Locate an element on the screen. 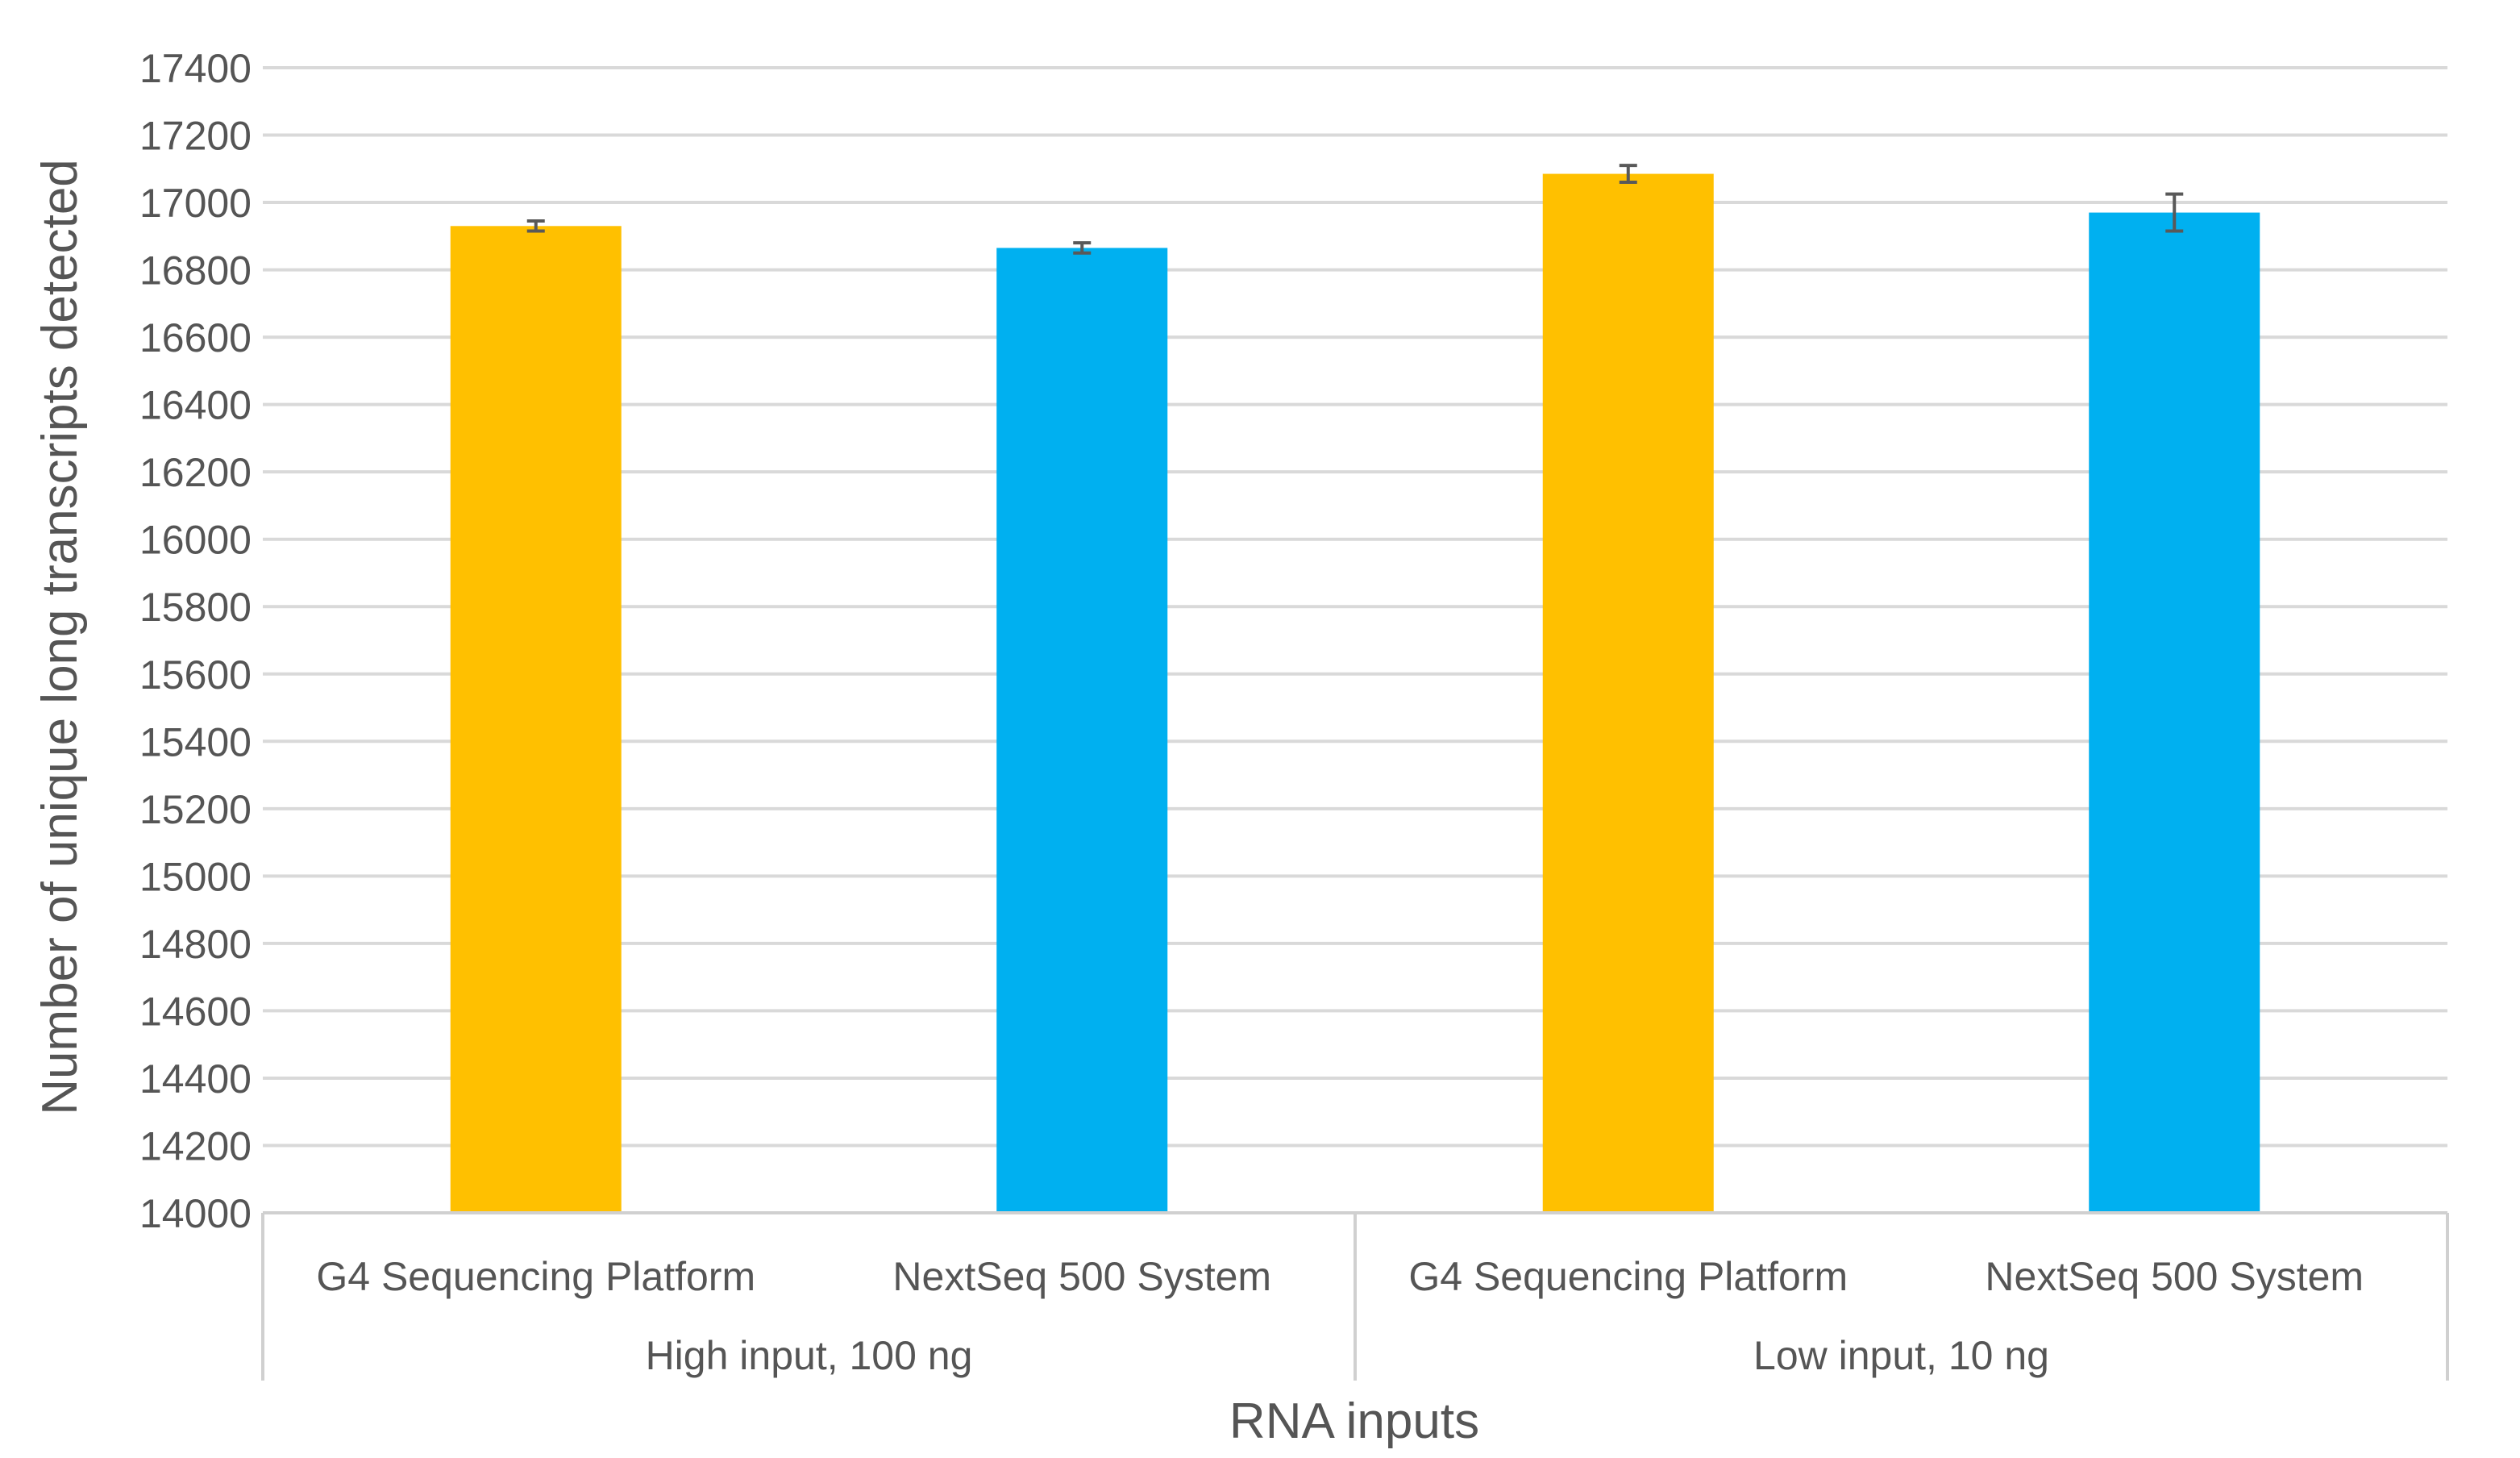  y-tick-label: 14600 is located at coordinates (195, 1011).